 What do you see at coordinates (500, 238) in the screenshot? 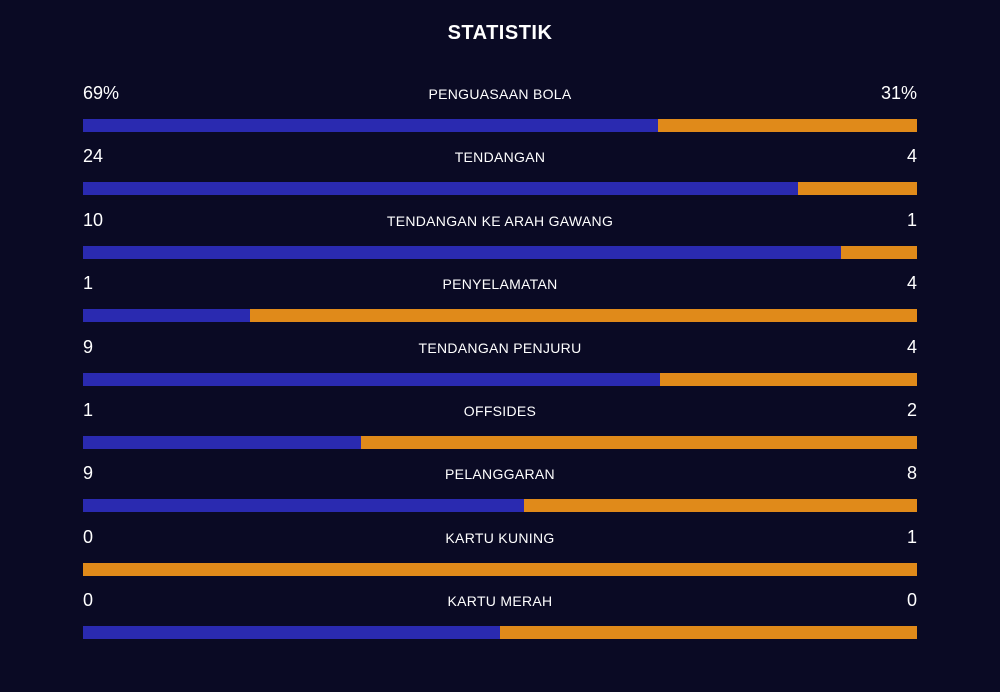
I see `stat-row-shots-on-target: 10 TENDANGAN KE ARAH GAWANG 1` at bounding box center [500, 238].